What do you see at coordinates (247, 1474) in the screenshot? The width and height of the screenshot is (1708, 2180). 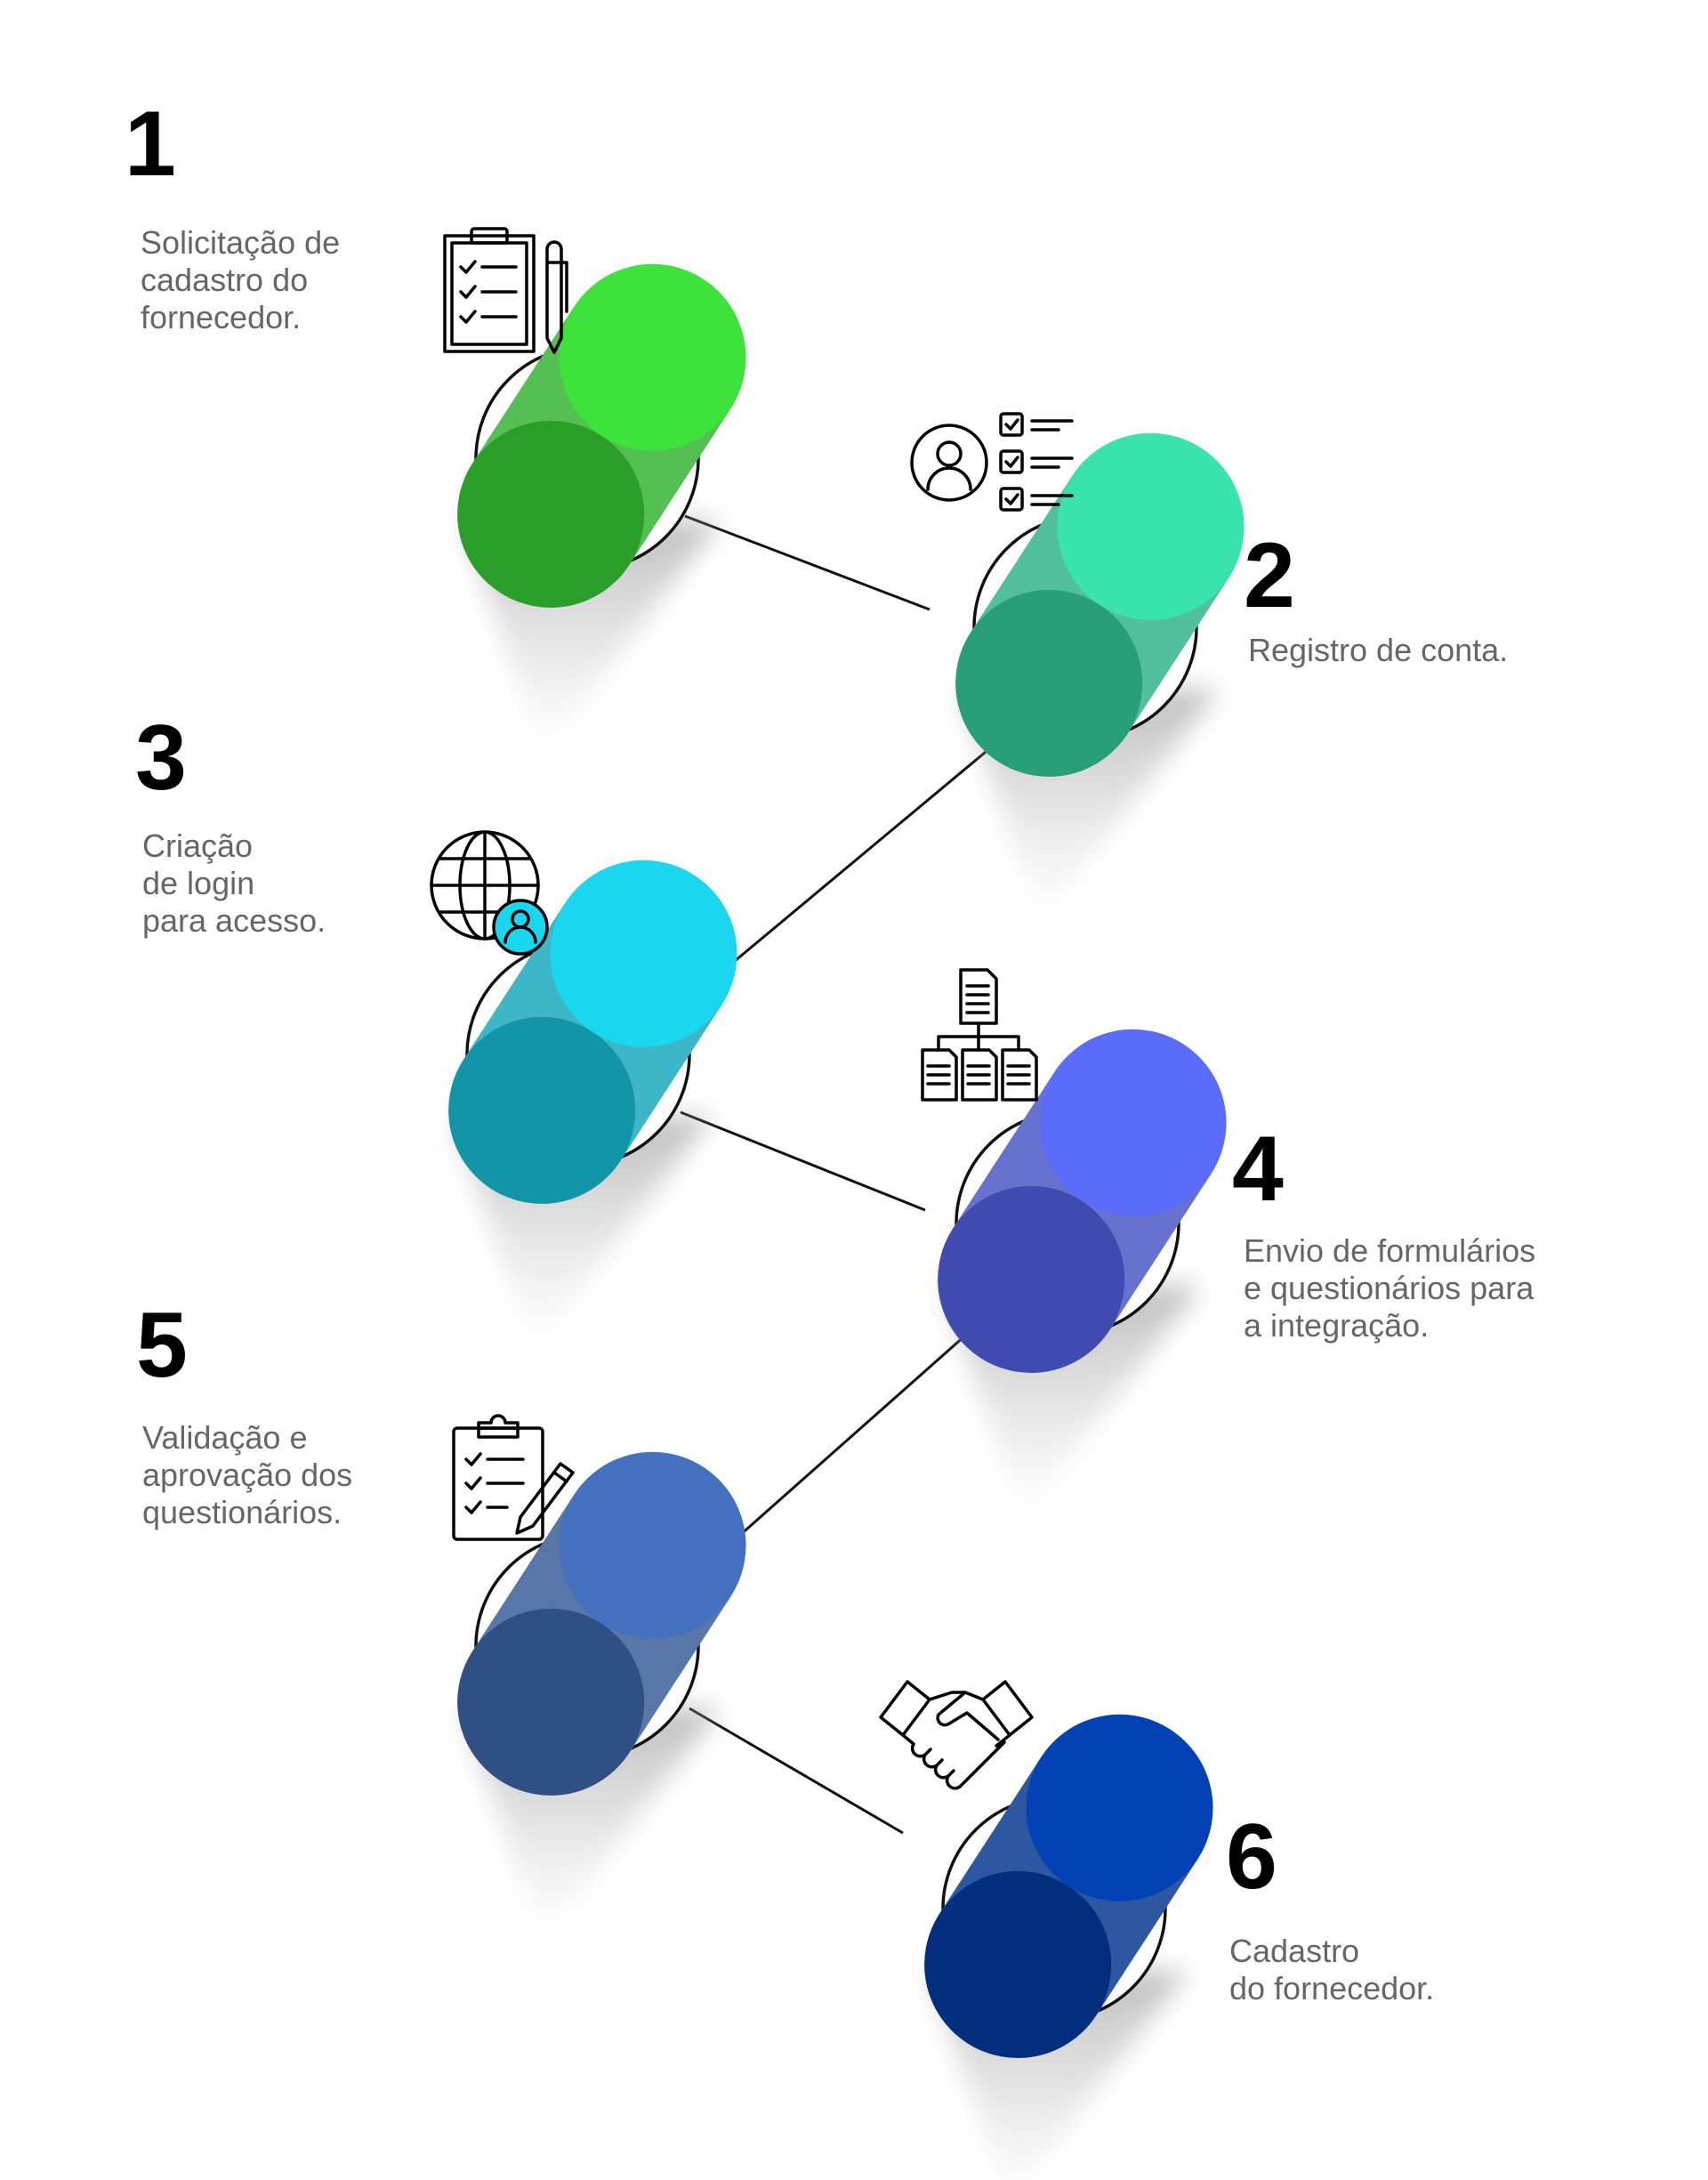 I see `step-5-description: Validação e aprovação dos questionários.` at bounding box center [247, 1474].